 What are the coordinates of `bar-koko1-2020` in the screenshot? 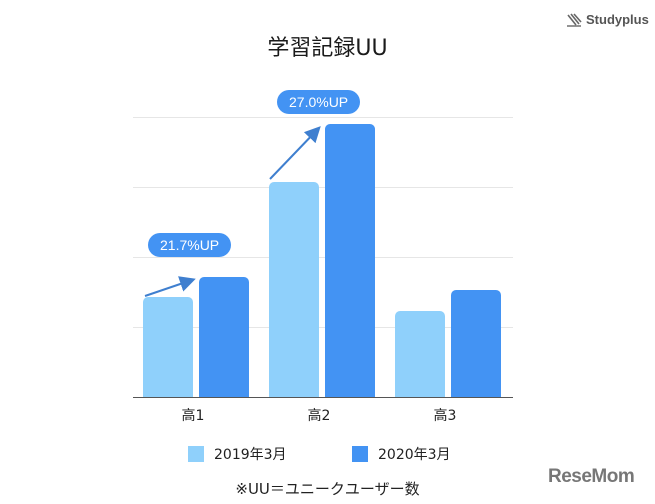 It's located at (224, 337).